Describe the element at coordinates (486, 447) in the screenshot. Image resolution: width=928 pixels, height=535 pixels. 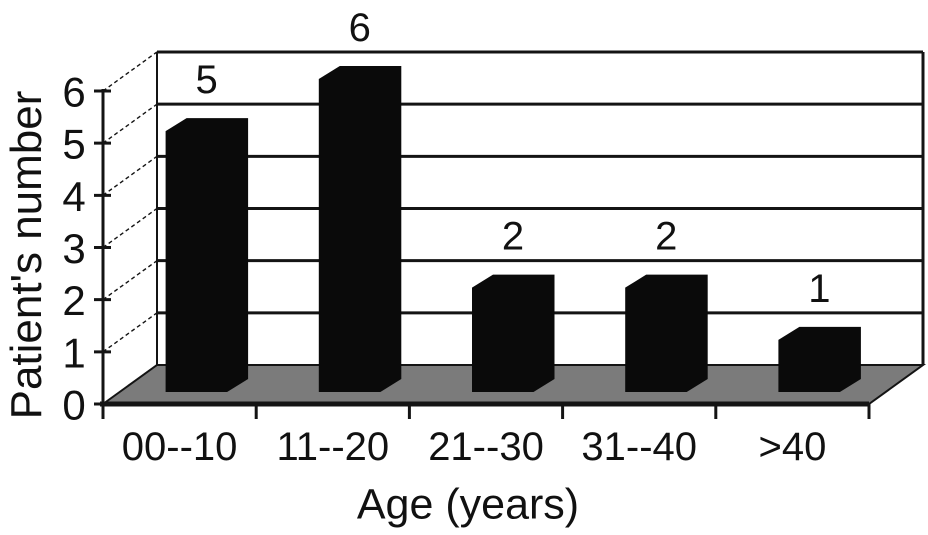
I see `x-category-label: 21--30` at that location.